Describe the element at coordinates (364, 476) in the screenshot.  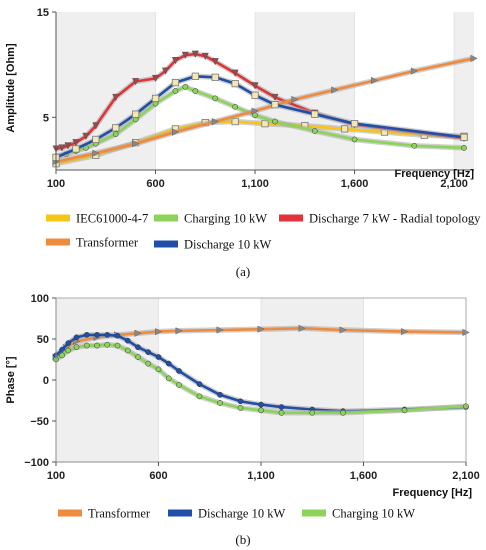
I see `chart-b-x-tick-label: 1,600` at that location.